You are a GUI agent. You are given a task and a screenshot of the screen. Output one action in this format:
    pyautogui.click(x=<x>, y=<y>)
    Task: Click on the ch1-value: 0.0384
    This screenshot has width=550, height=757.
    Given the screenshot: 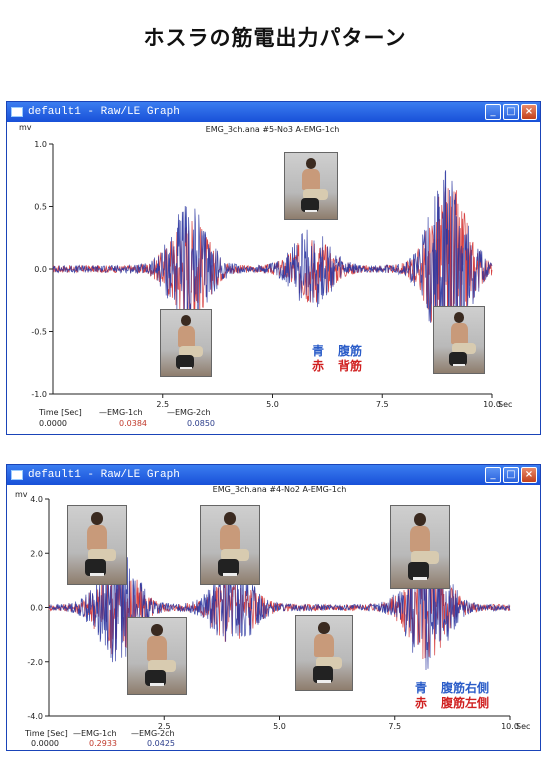 What is the action you would take?
    pyautogui.click(x=133, y=423)
    